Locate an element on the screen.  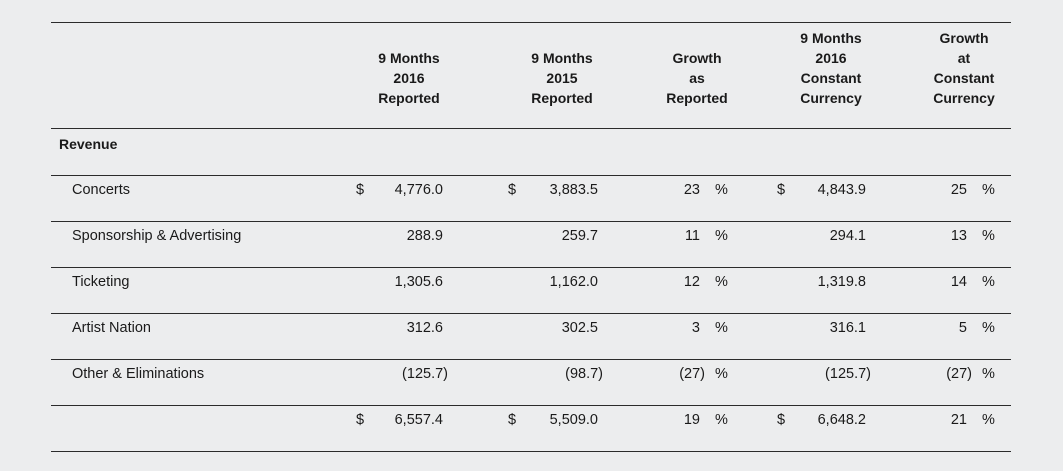
cell-reported-2016: 4,776.0 is located at coordinates (418, 190).